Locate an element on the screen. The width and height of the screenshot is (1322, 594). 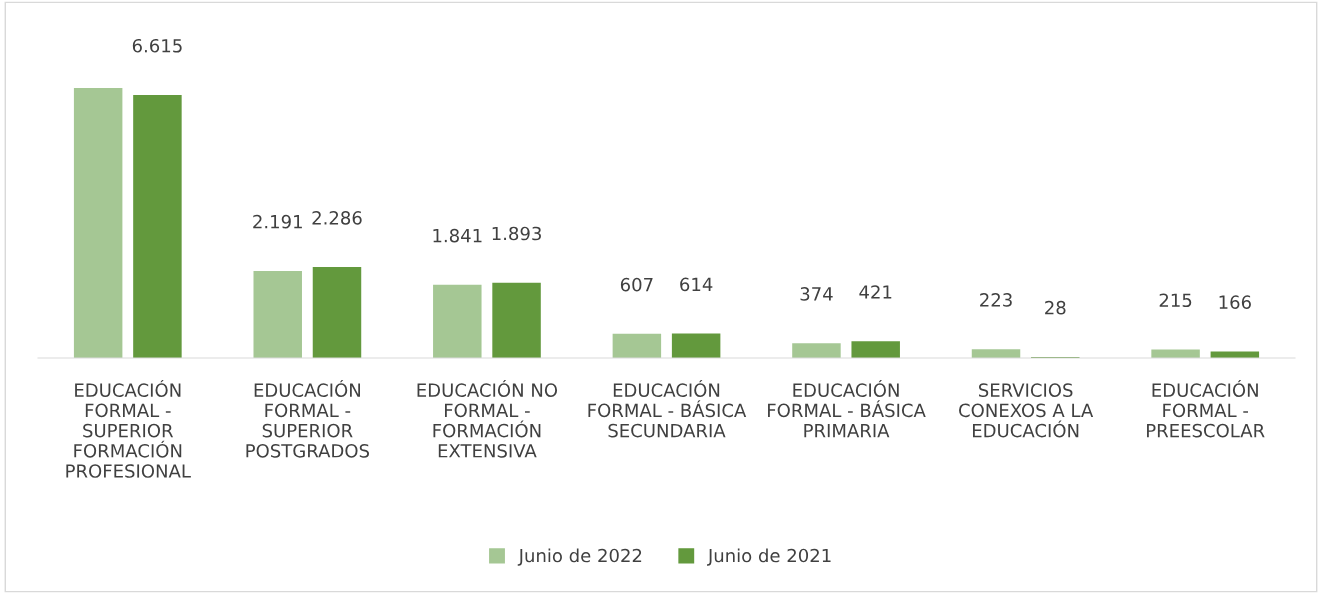
x-tick-label: EDUCACIÓN FORMAL - PREESCOLAR is located at coordinates (1206, 409).